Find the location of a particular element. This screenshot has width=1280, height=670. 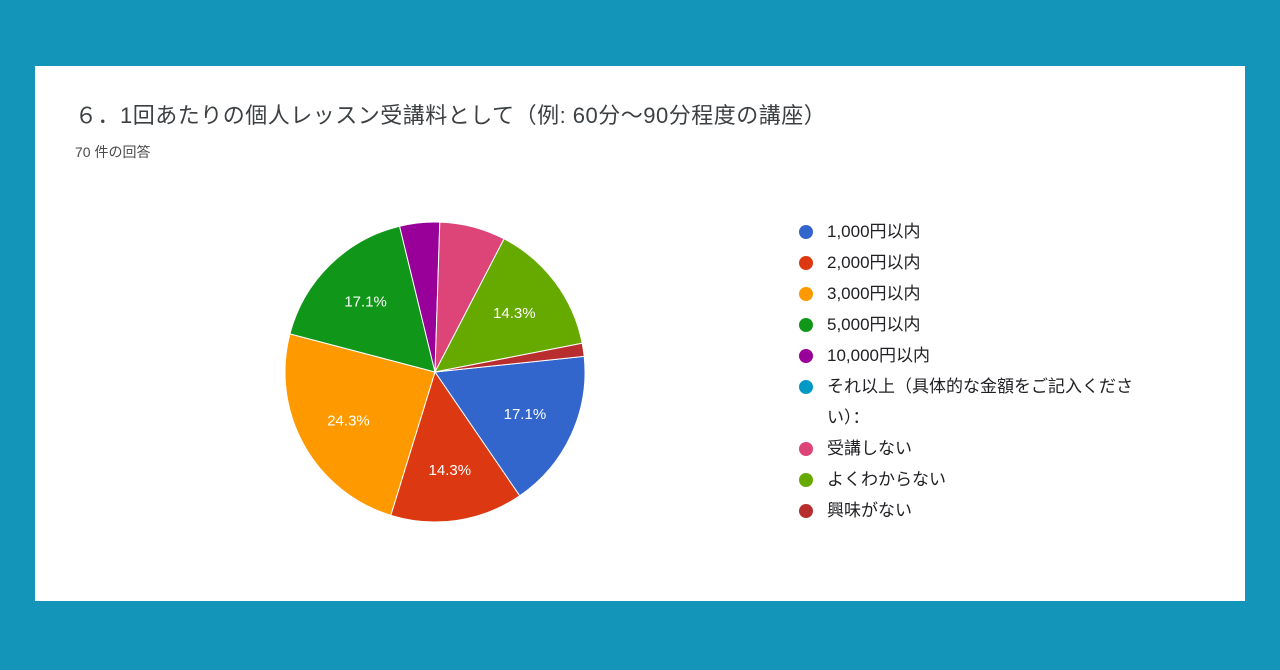

legend-label: 1,000円以内 is located at coordinates (874, 231).